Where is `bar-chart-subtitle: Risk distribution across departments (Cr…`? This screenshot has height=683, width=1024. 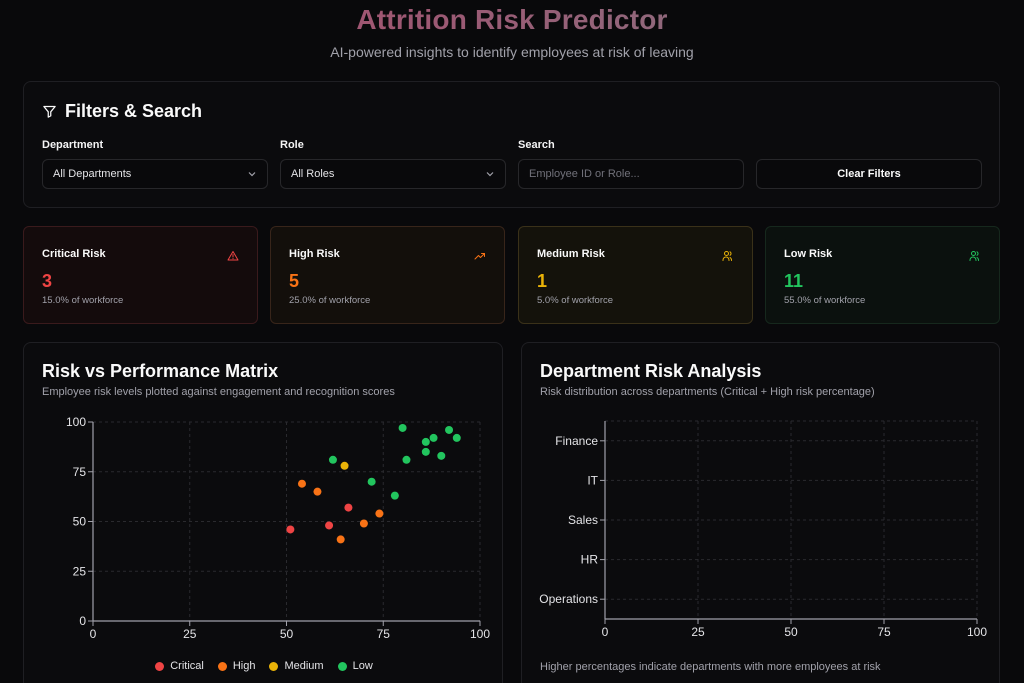 bar-chart-subtitle: Risk distribution across departments (Cr… is located at coordinates (707, 392).